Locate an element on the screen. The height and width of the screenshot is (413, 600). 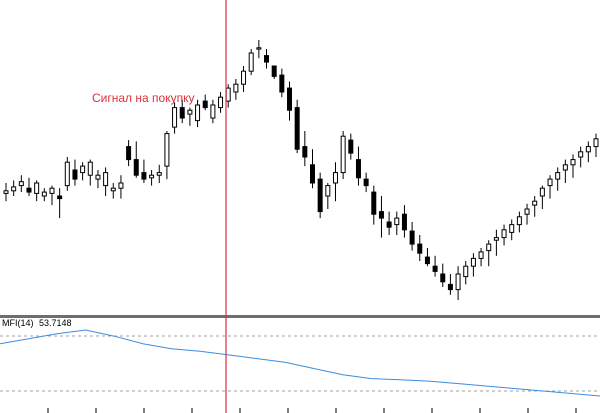
pane-separator is located at coordinates (300, 316).